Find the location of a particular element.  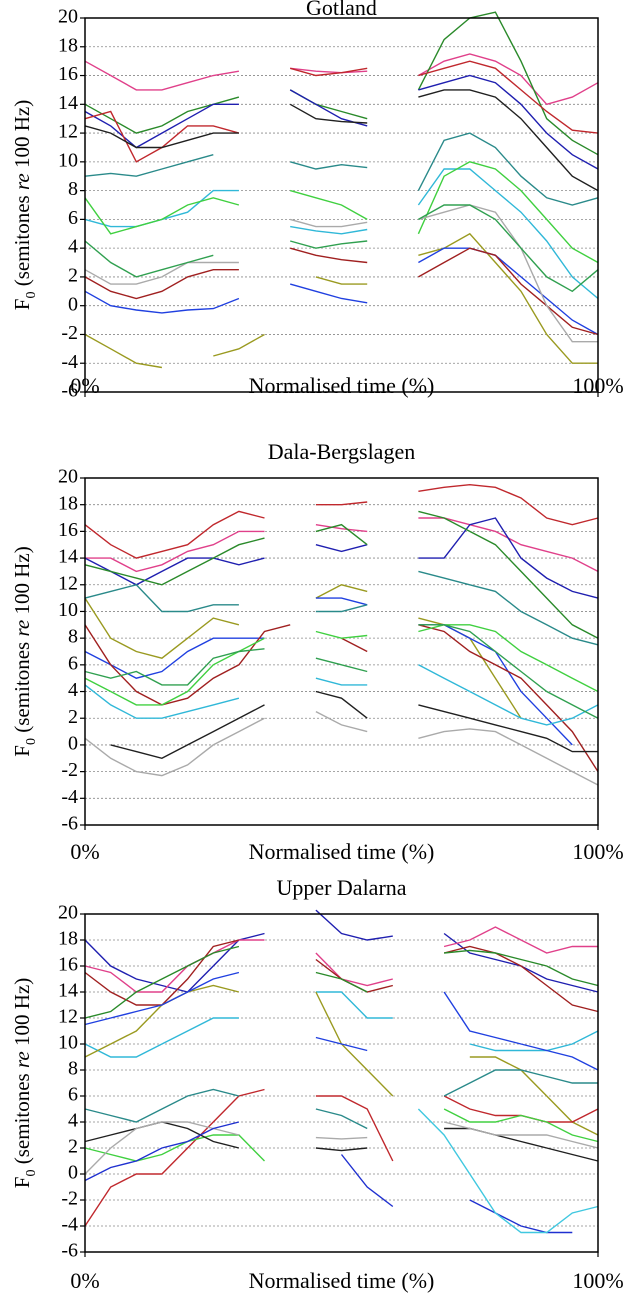

panel-title: Dala-Bergslagen is located at coordinates (341, 451).